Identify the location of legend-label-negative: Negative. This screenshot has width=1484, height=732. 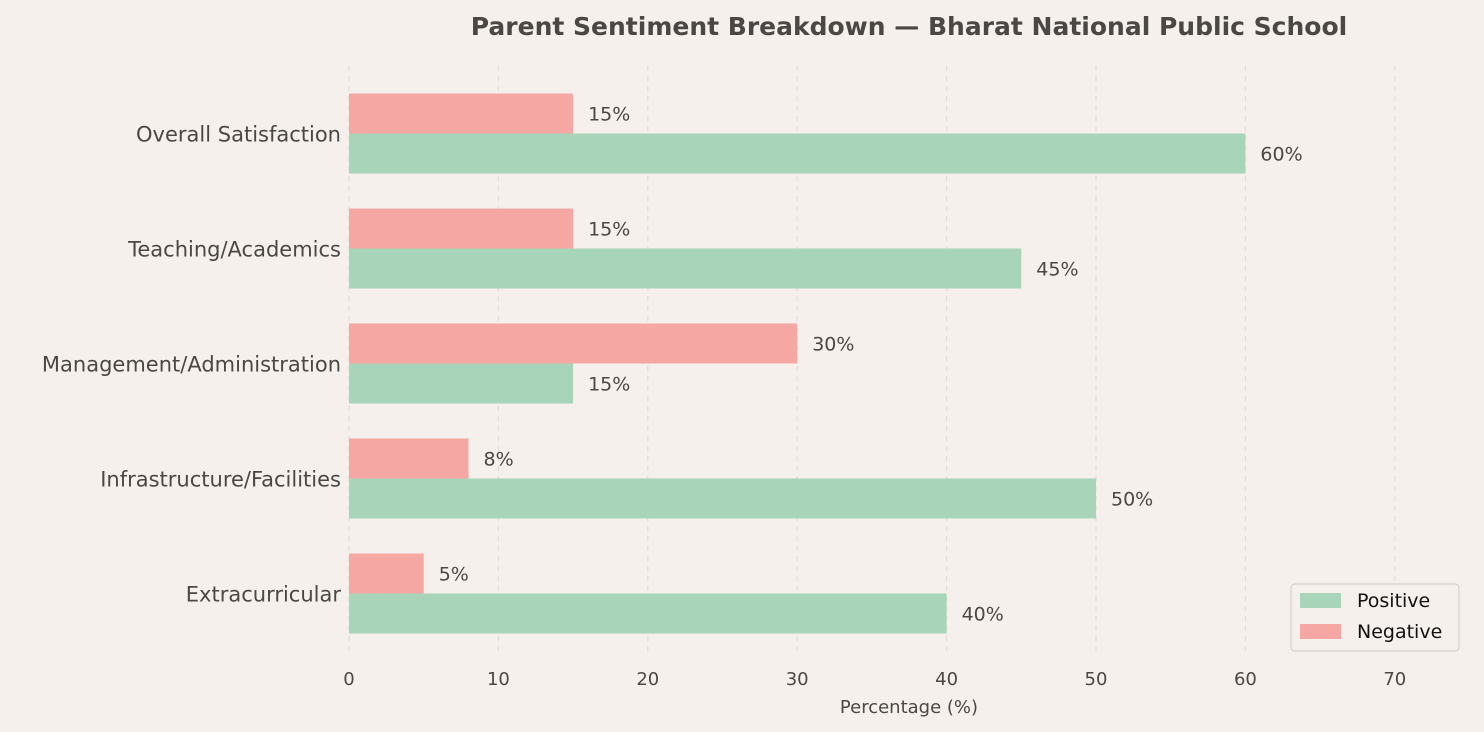
(1399, 632).